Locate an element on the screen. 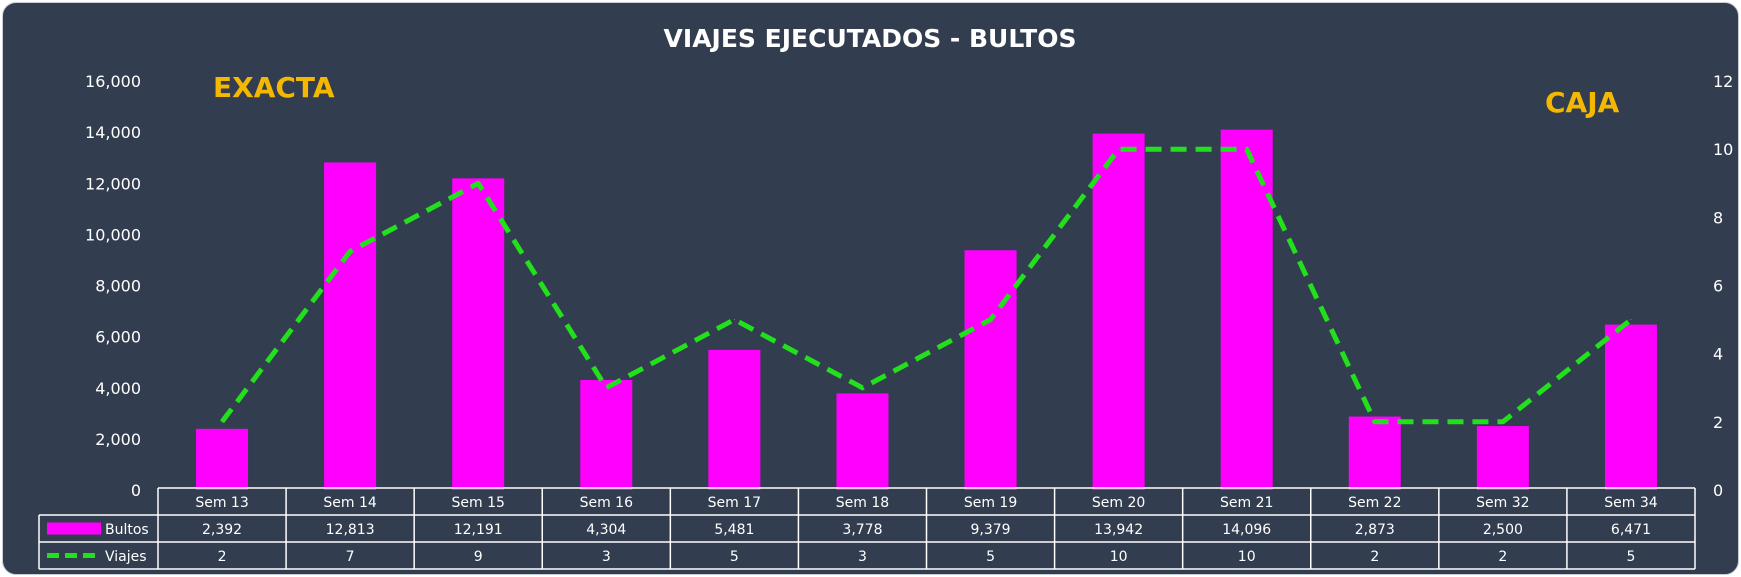 This screenshot has width=1741, height=577. data-label: 9 is located at coordinates (478, 557).